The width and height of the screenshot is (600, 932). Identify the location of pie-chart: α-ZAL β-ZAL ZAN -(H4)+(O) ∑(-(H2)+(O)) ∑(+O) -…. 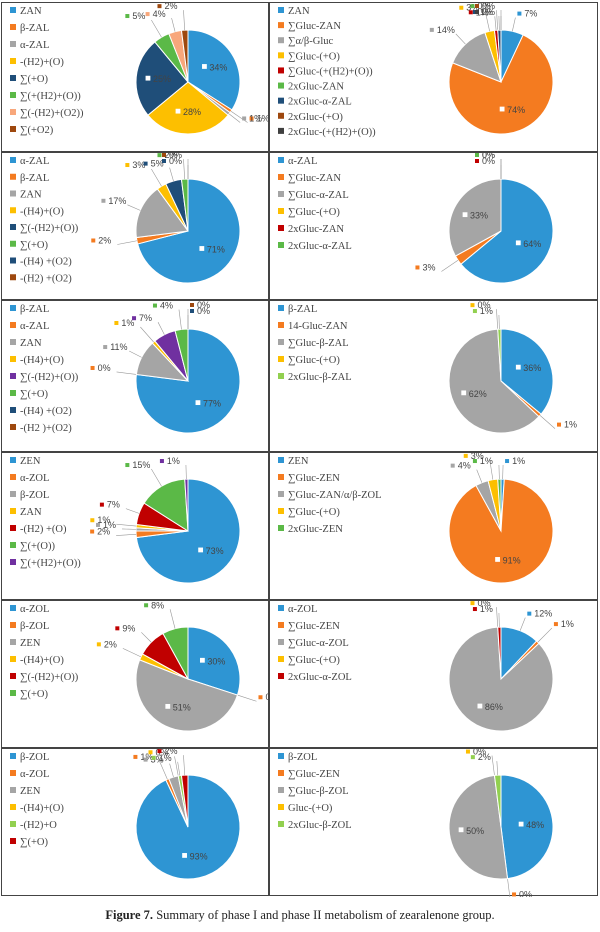
(125, 218).